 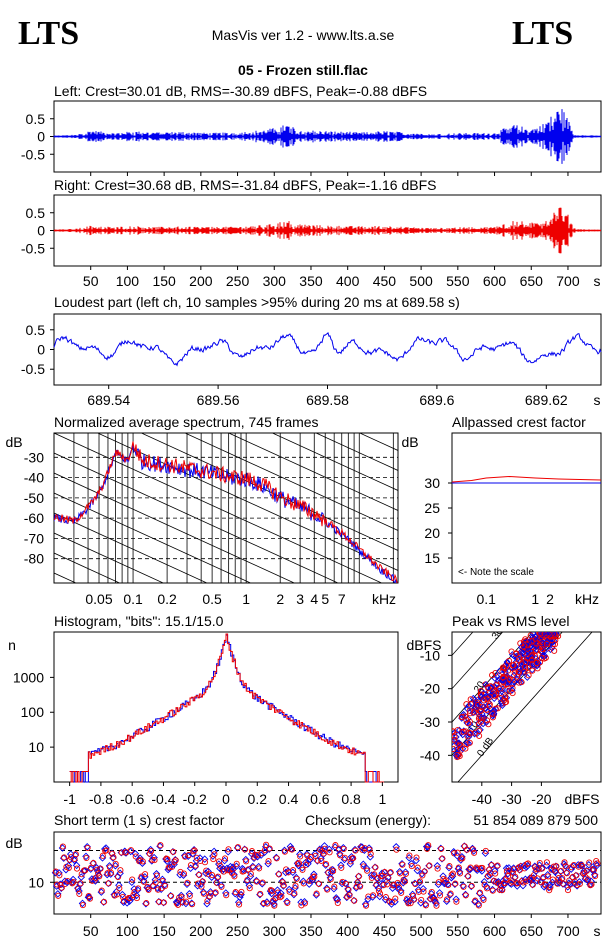 I want to click on x-tick-label: 0.4, so click(x=289, y=799).